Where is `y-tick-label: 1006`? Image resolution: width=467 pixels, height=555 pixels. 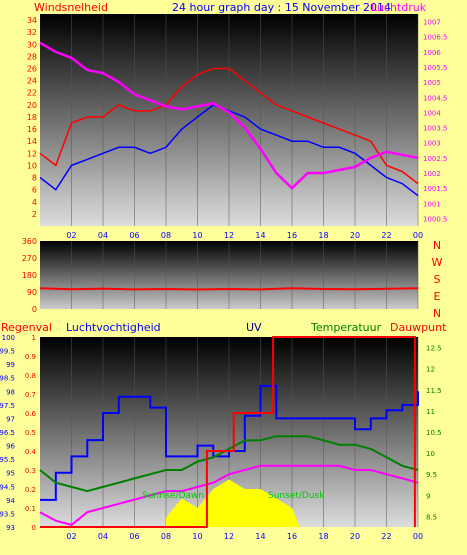 y-tick-label: 1006 is located at coordinates (432, 53).